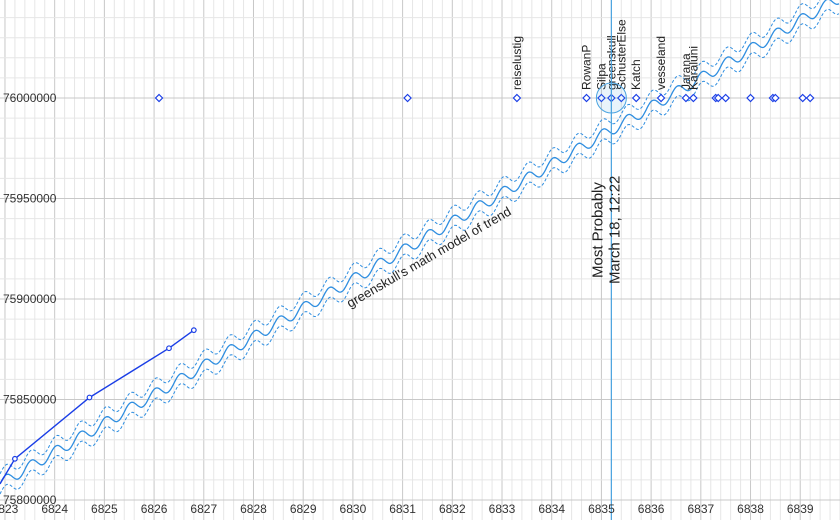  I want to click on guess-label: SchusterElse, so click(621, 54).